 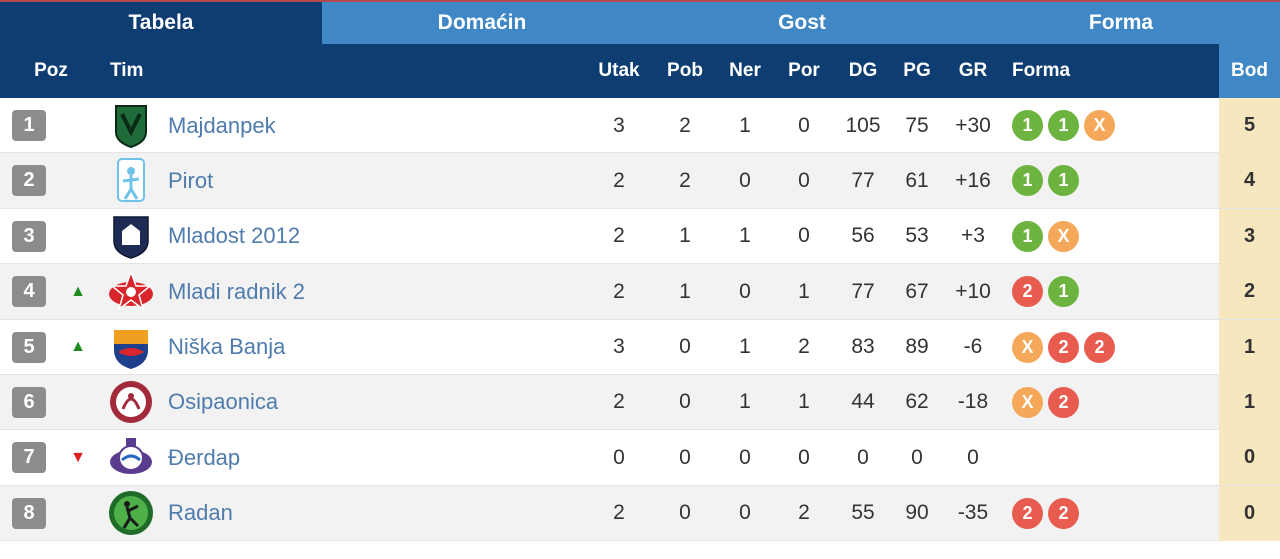 What do you see at coordinates (917, 457) in the screenshot?
I see `cell-pg: 0` at bounding box center [917, 457].